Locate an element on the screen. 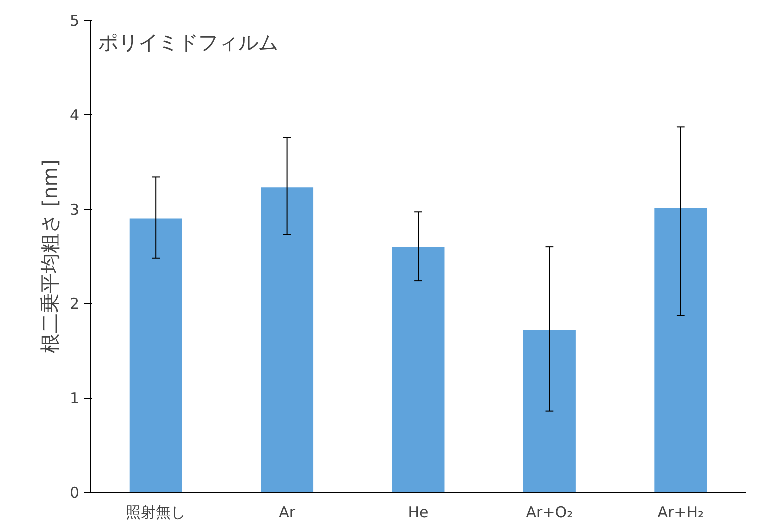 The height and width of the screenshot is (524, 766). y-tick-label: 2 is located at coordinates (75, 304).